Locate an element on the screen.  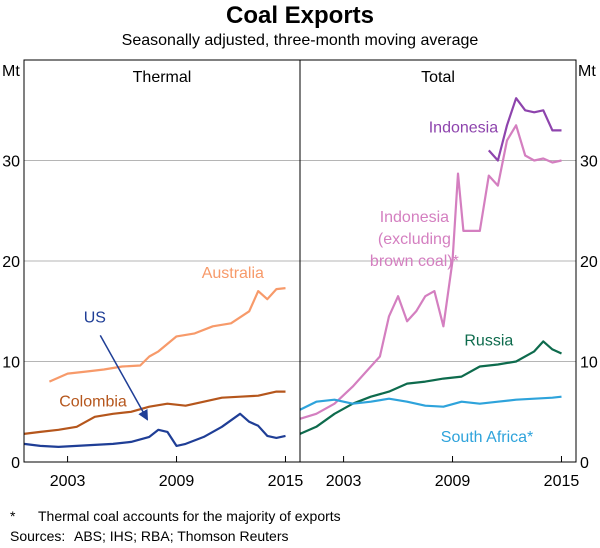
y-tick-label-right: 10 is located at coordinates (589, 363).